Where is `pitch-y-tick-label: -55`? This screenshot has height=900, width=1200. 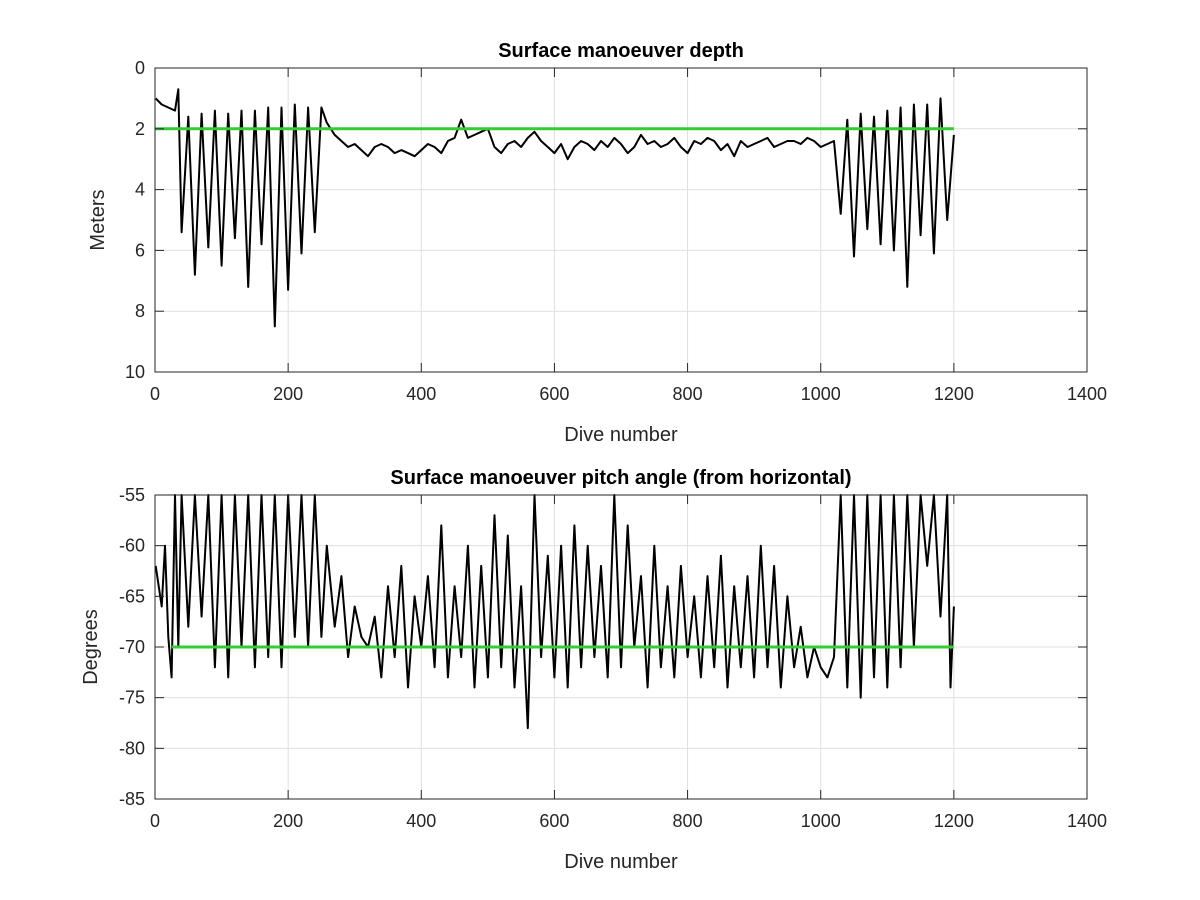 pitch-y-tick-label: -55 is located at coordinates (132, 495).